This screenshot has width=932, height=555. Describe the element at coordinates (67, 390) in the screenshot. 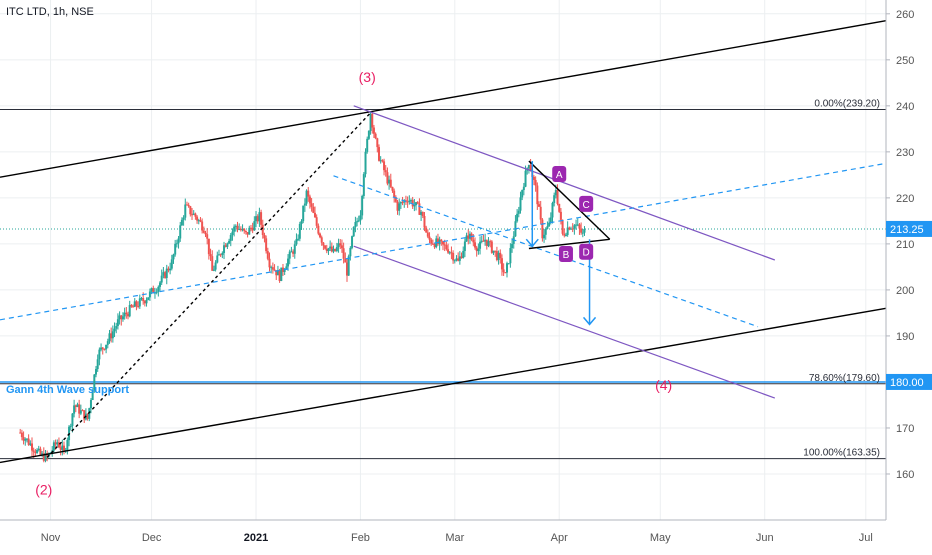

I see `annotation-text: Gann 4th Wave support` at that location.